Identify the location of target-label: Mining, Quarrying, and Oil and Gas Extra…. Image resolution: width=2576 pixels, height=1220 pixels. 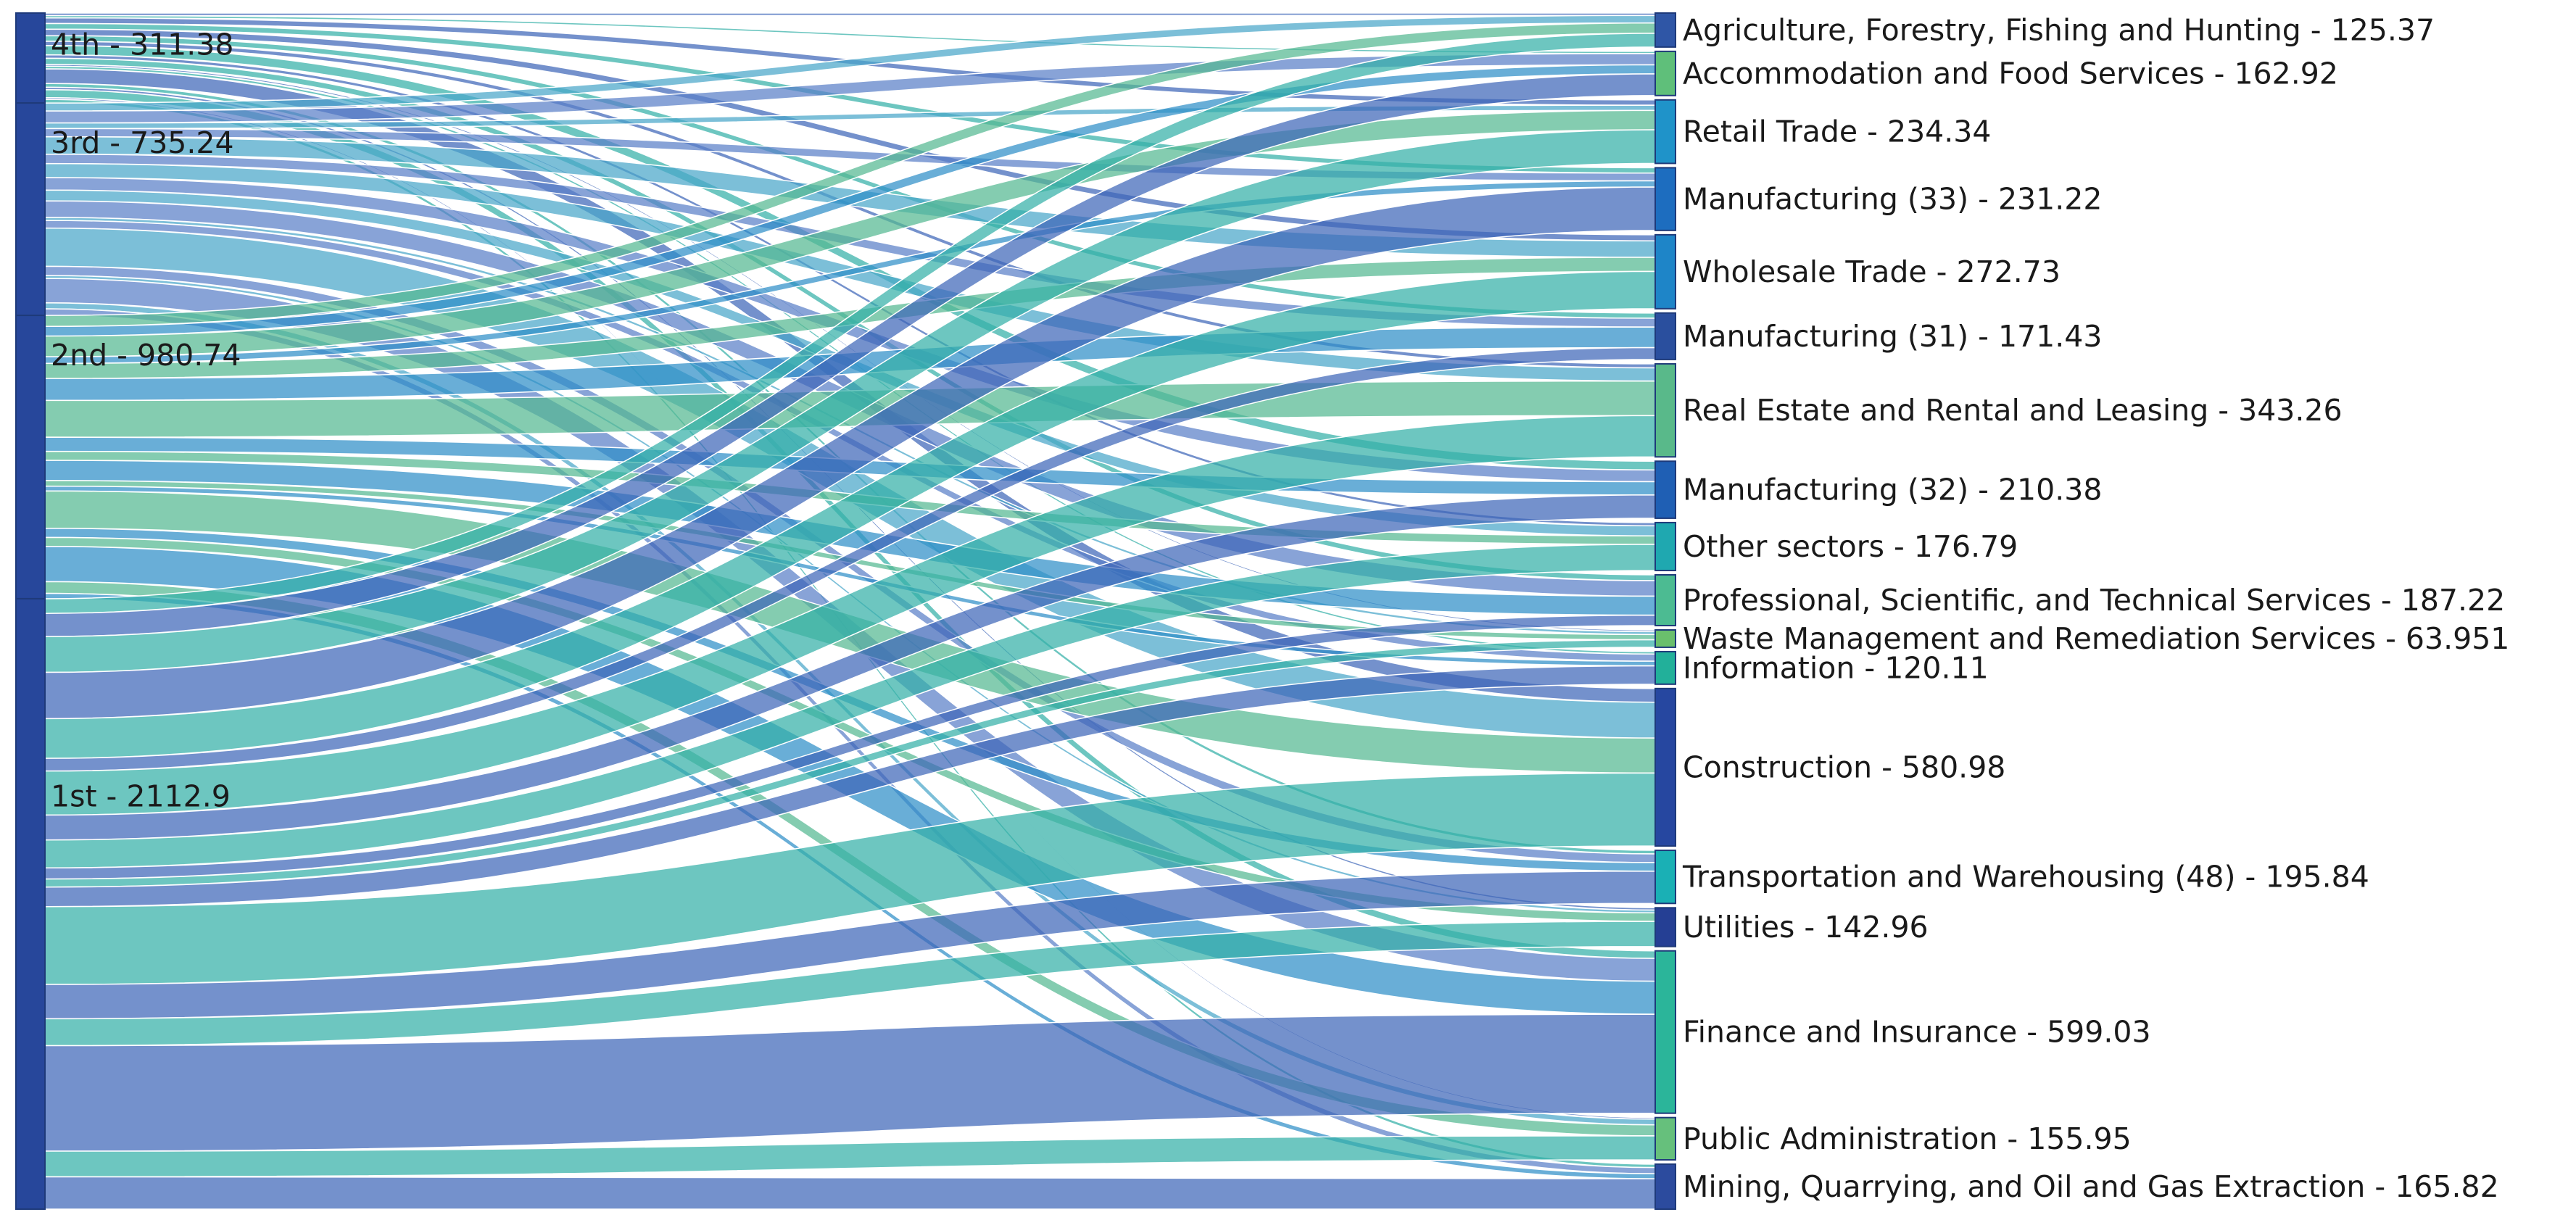
(2091, 1186).